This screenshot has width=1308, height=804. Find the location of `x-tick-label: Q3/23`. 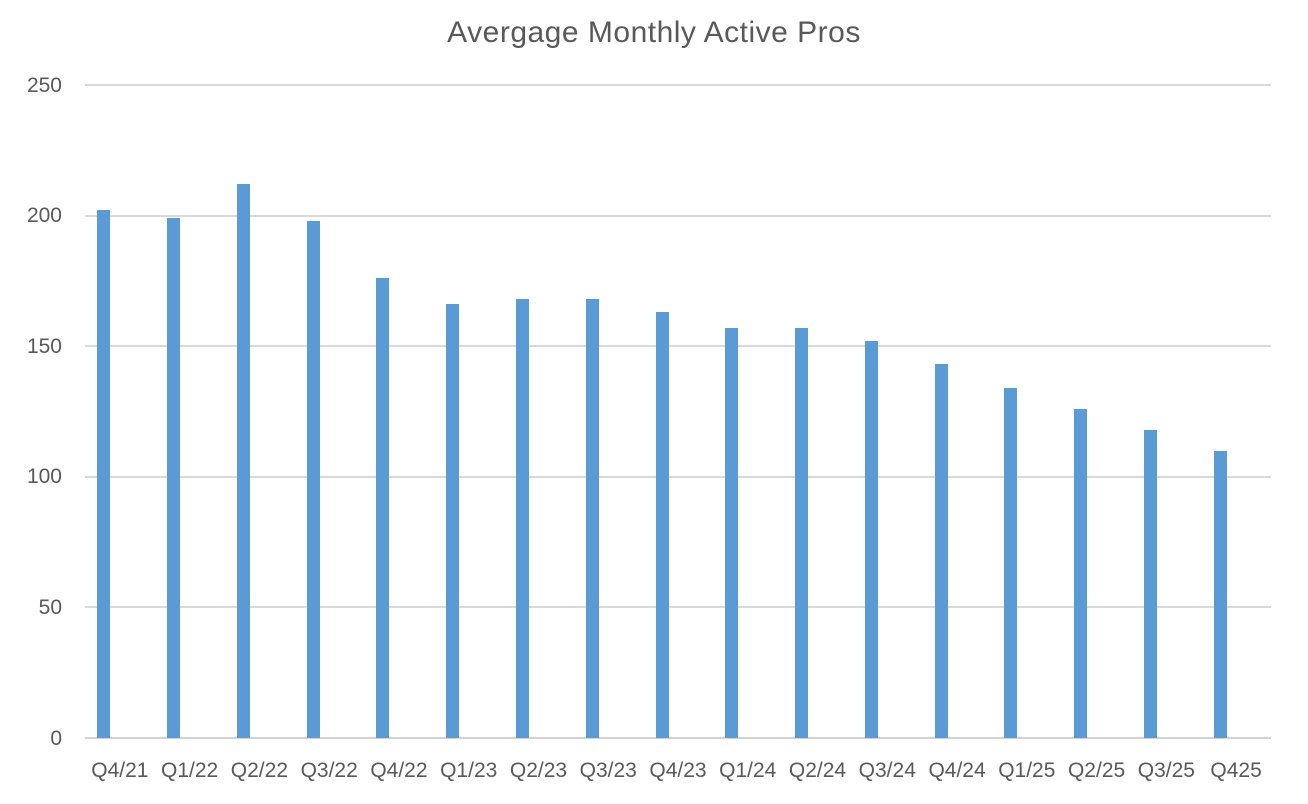

x-tick-label: Q3/23 is located at coordinates (608, 770).